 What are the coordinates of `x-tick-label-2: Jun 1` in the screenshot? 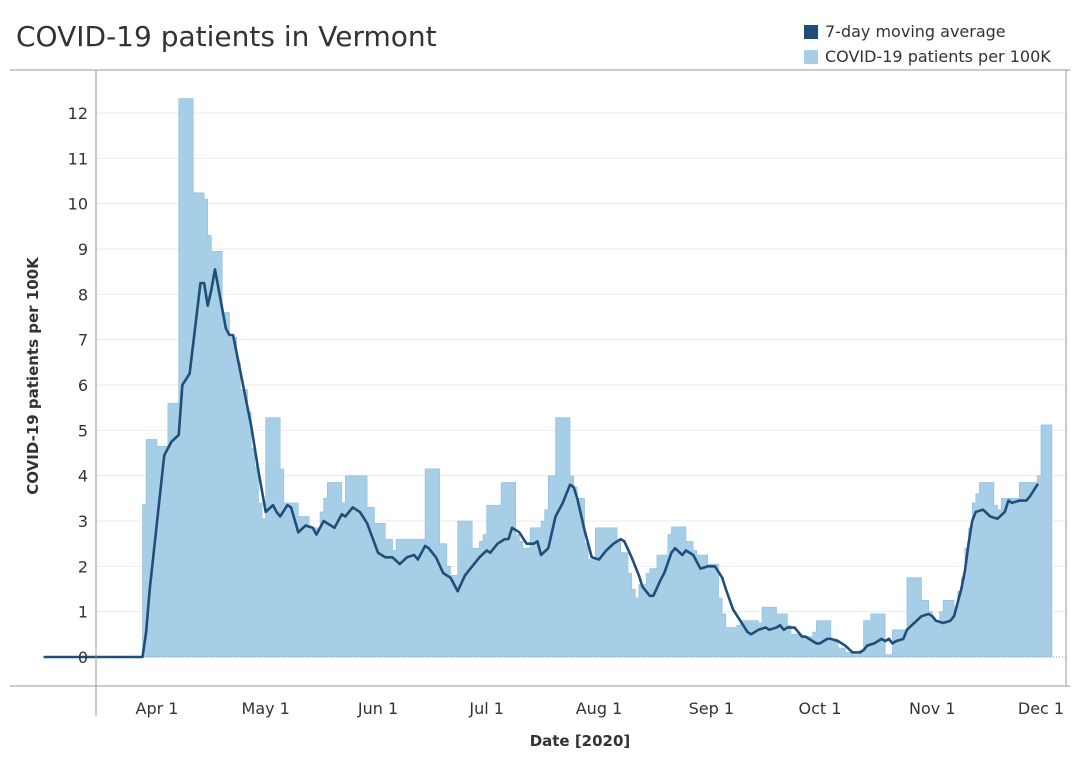 It's located at (377, 708).